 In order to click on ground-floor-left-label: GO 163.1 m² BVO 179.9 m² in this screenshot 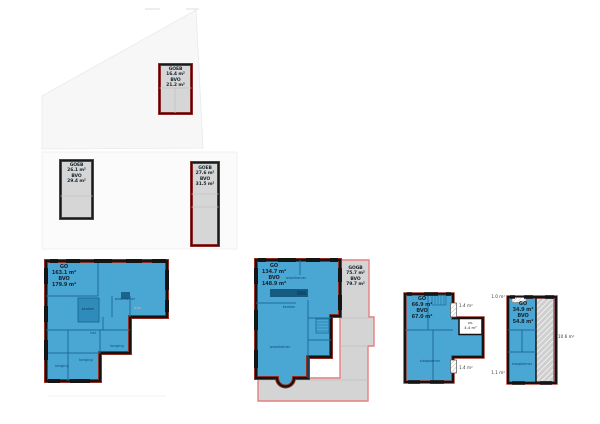, I will do `click(64, 276)`.